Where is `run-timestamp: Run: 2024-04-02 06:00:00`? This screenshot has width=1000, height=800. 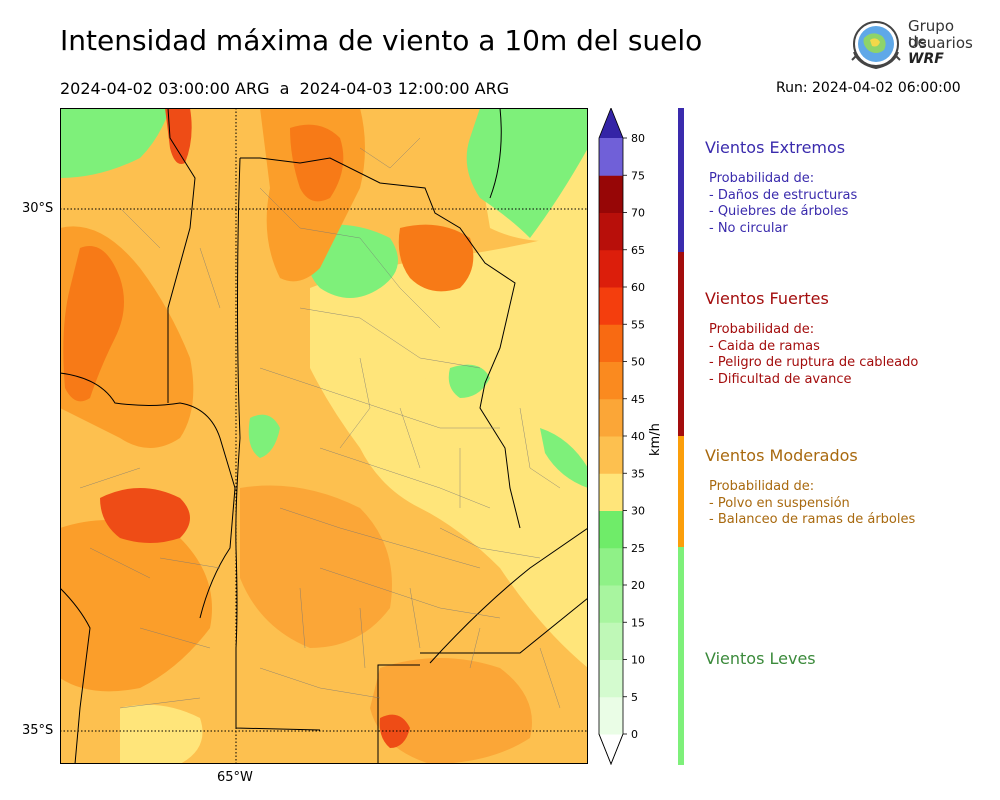
run-timestamp: Run: 2024-04-02 06:00:00 is located at coordinates (868, 88).